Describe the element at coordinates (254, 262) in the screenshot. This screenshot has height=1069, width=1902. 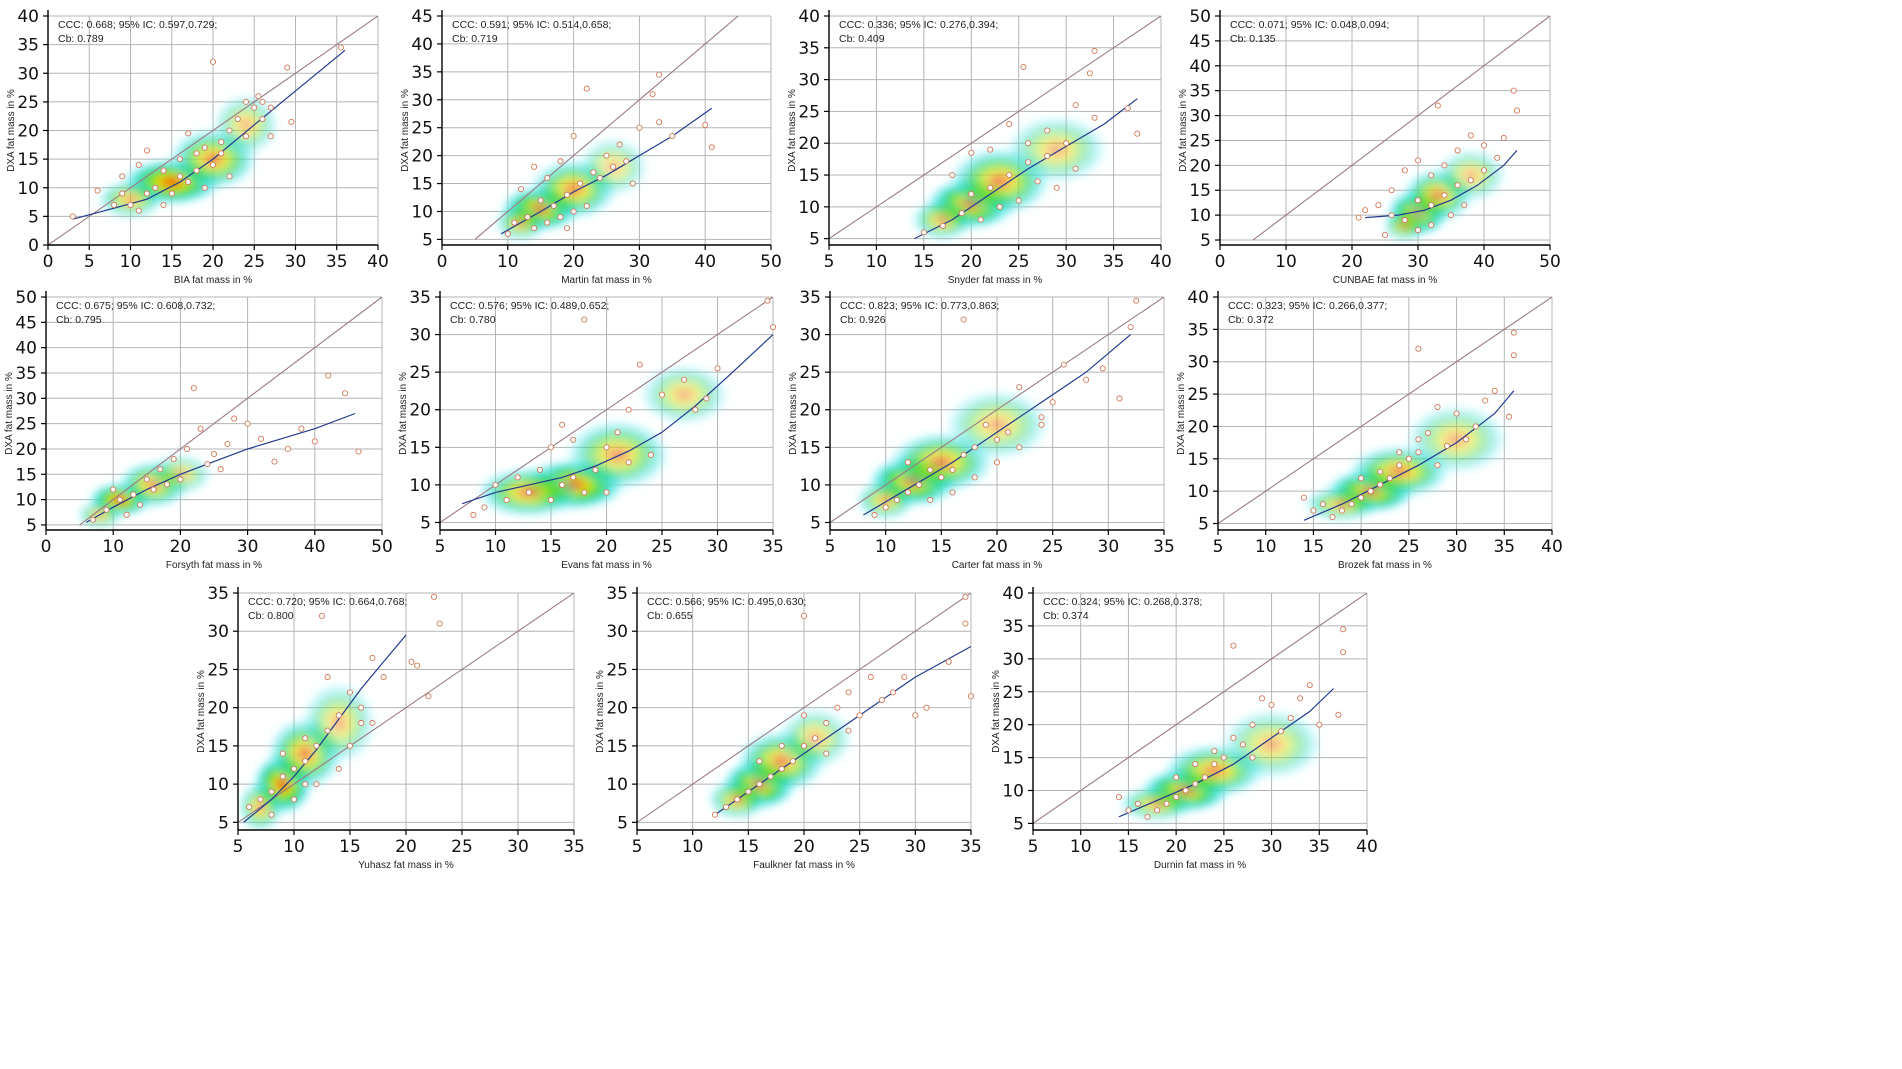
I see `x-tick-label: 25` at that location.